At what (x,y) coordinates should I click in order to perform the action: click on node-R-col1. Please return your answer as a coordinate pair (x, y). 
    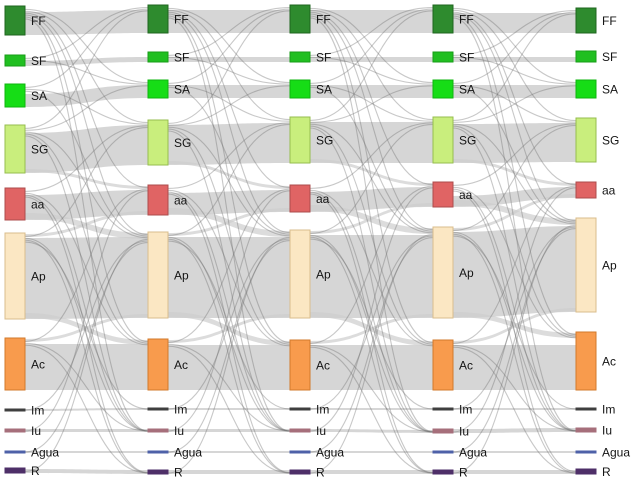
    Looking at the image, I should click on (15, 470).